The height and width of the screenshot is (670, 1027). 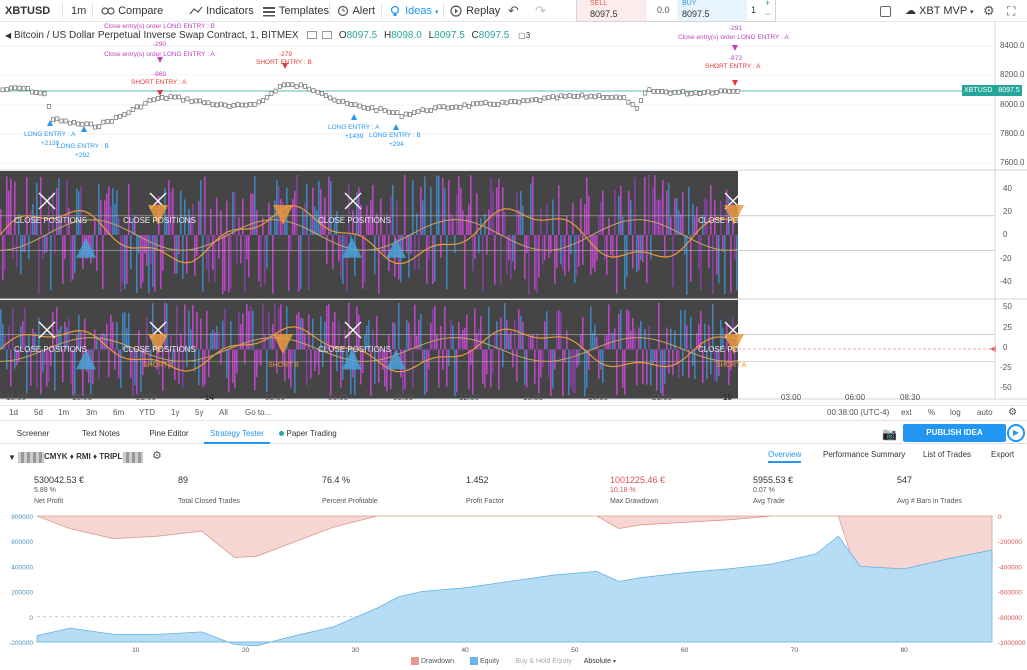 What do you see at coordinates (355, 11) in the screenshot?
I see `alert-button: Alert` at bounding box center [355, 11].